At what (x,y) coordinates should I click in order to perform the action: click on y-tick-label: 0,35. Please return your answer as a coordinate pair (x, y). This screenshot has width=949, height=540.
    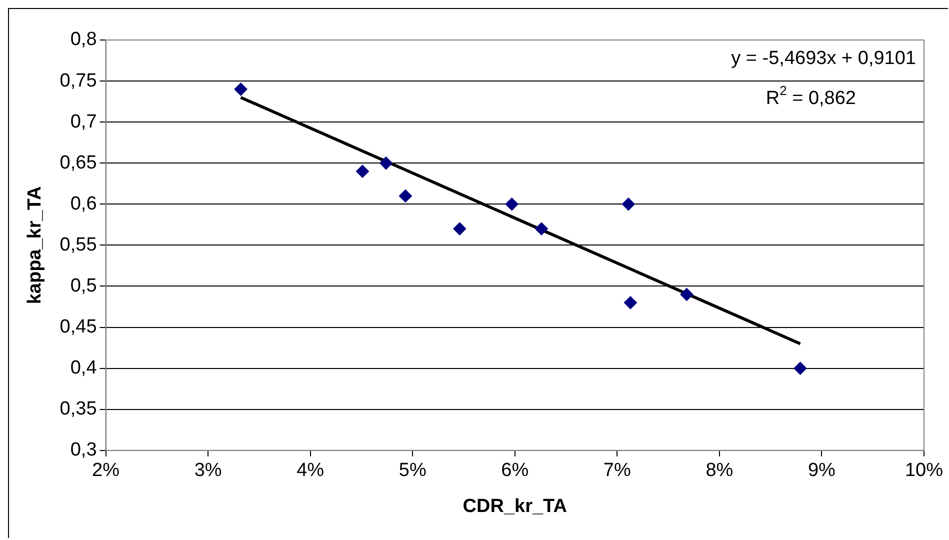
    Looking at the image, I should click on (78, 409).